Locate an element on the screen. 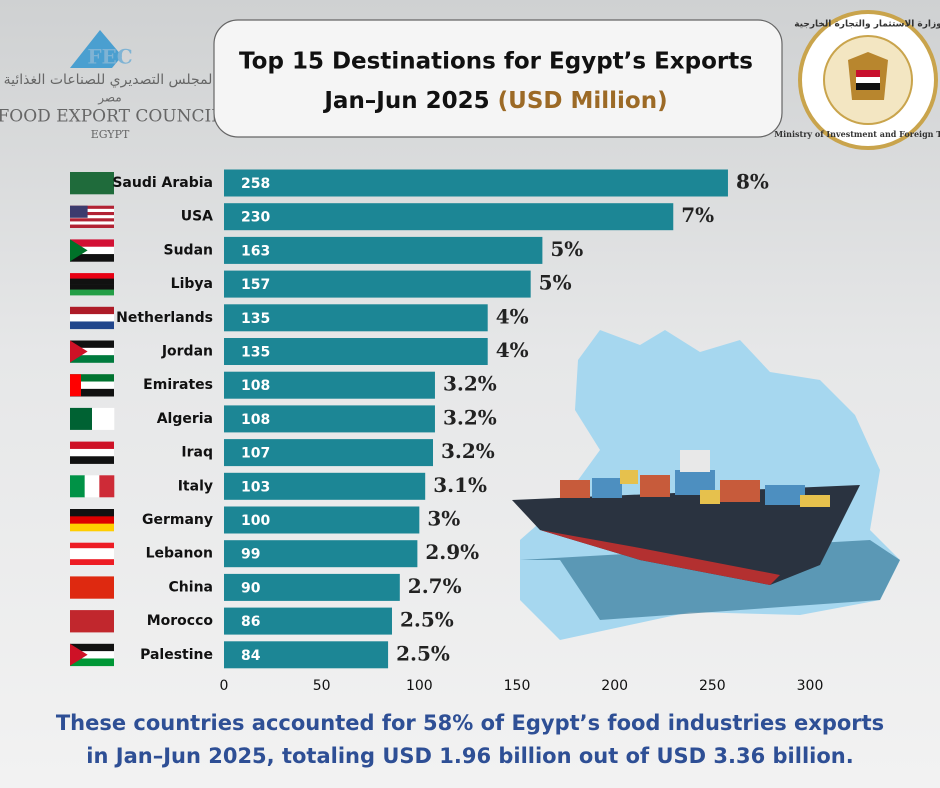  title-box is located at coordinates (498, 78).